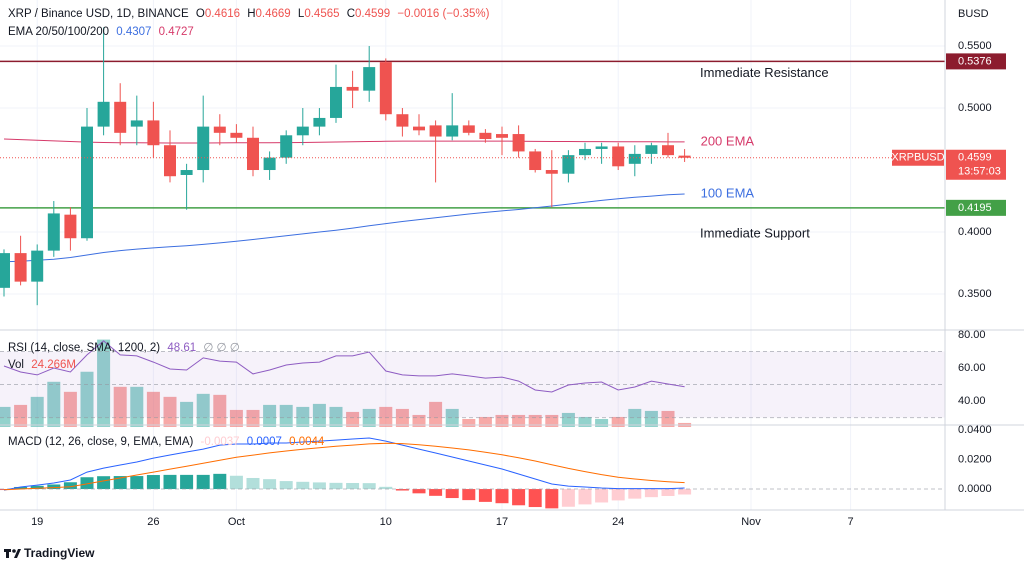 Image resolution: width=1024 pixels, height=570 pixels. What do you see at coordinates (755, 232) in the screenshot?
I see `level-label: Immediate Support` at bounding box center [755, 232].